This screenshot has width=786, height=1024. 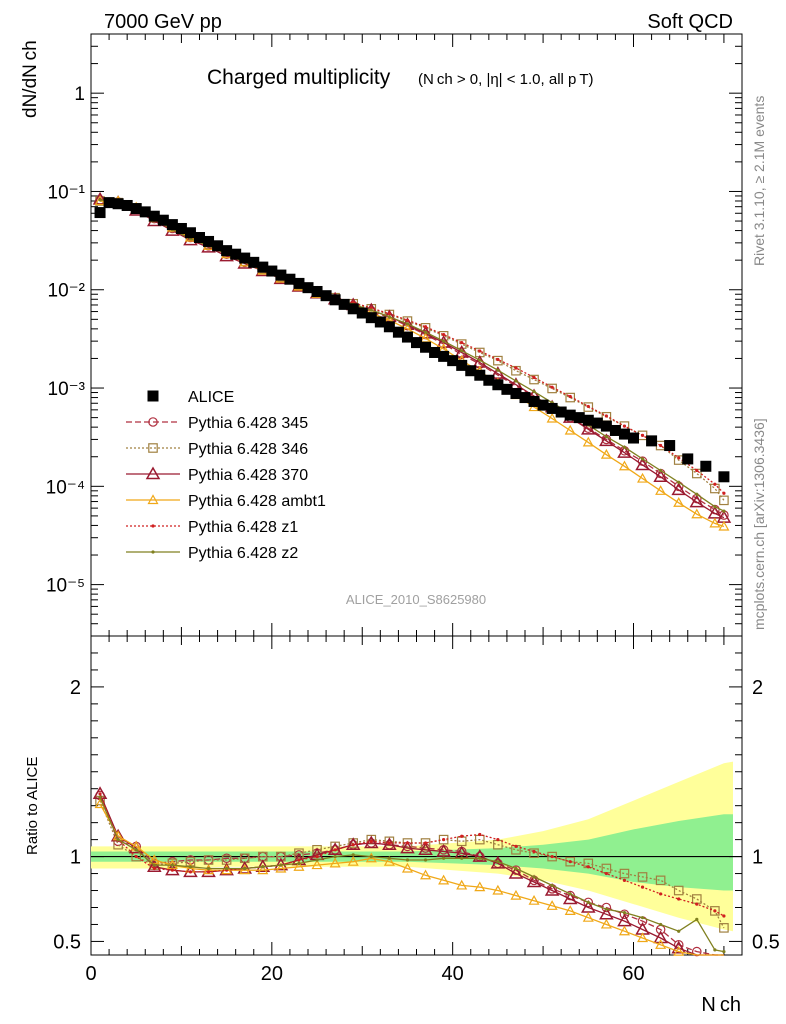 I want to click on legend-entry: Pythia 6.428 370, so click(x=217, y=475).